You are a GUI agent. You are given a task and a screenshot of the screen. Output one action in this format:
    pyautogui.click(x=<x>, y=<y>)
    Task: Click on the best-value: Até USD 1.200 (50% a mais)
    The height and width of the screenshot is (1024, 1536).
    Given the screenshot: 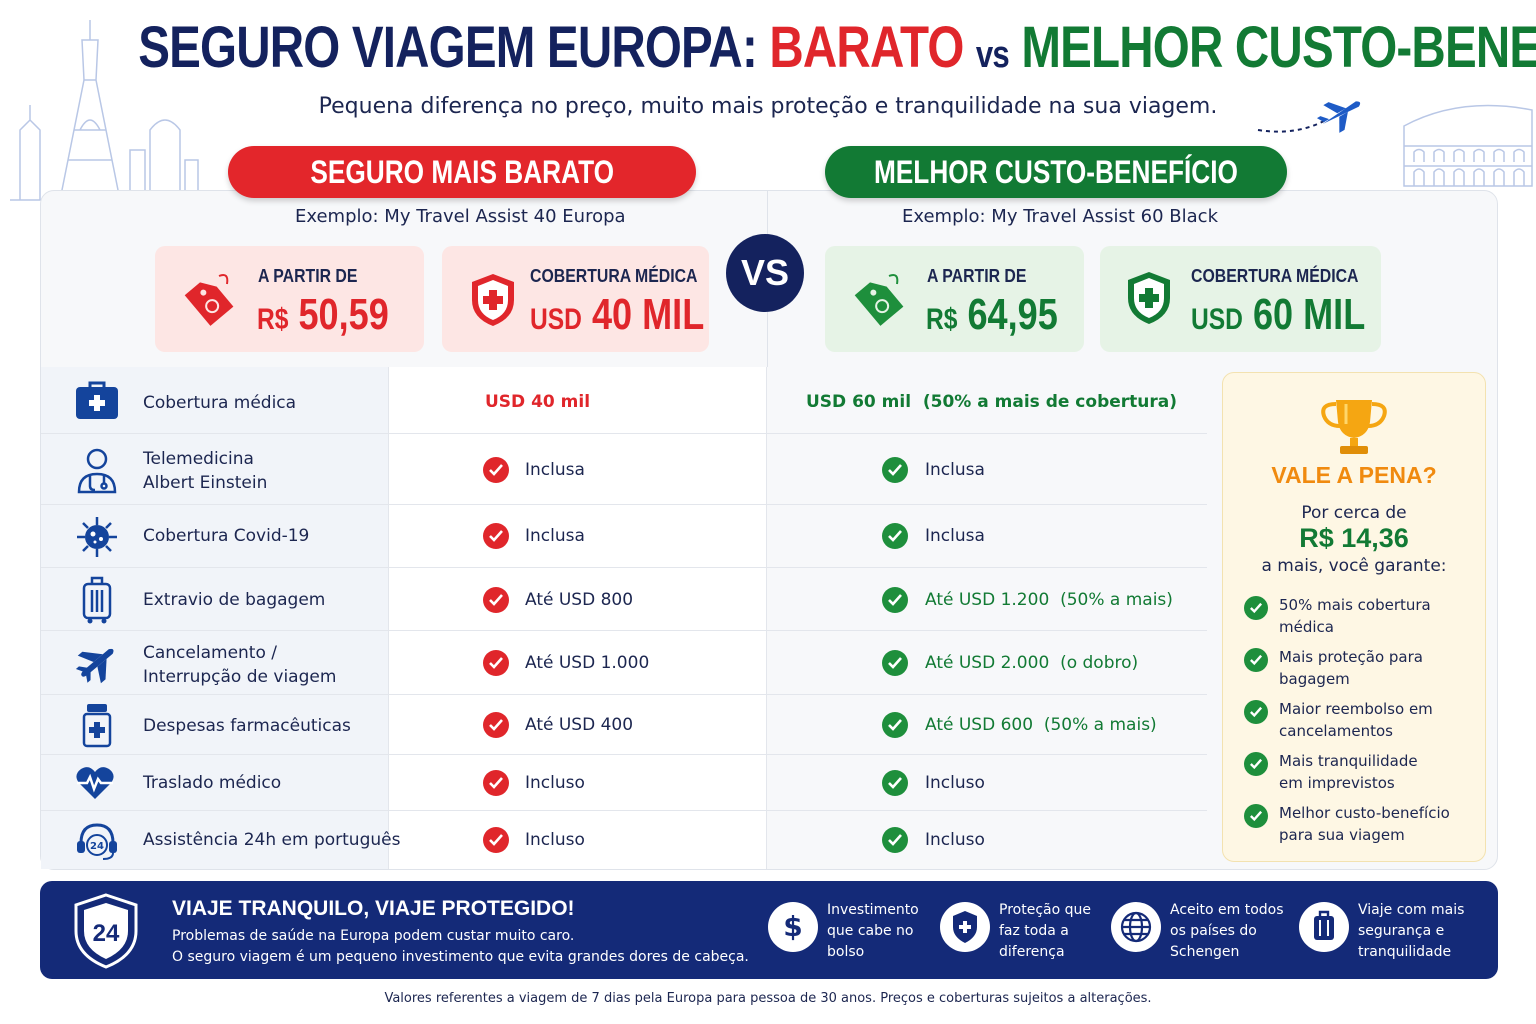 What is the action you would take?
    pyautogui.click(x=1049, y=600)
    